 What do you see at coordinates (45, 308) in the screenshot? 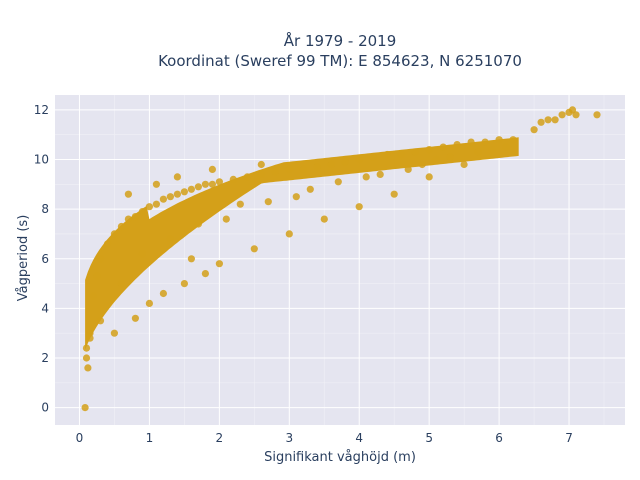
I see `y-tick-label: 4` at bounding box center [45, 308].